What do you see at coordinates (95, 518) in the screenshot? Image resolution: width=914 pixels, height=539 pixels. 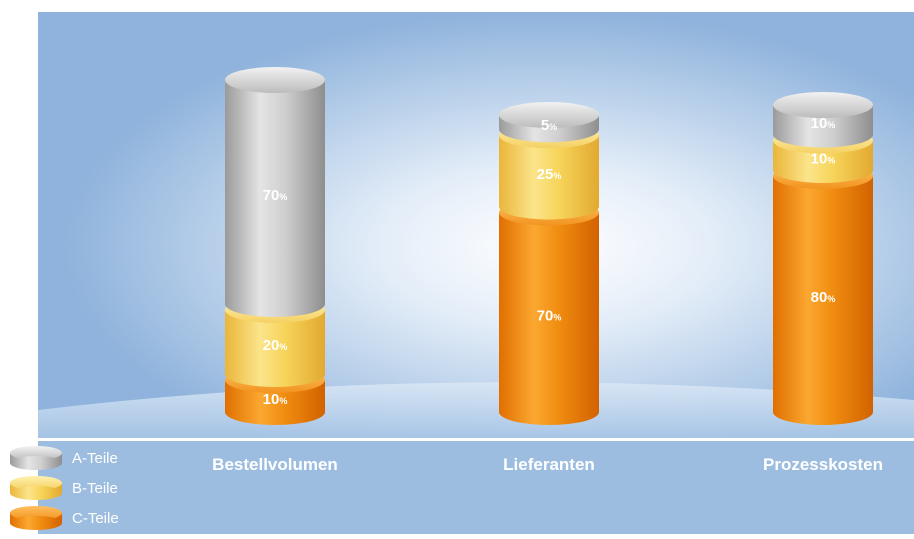 I see `legend-label-c-teile: C-Teile` at bounding box center [95, 518].